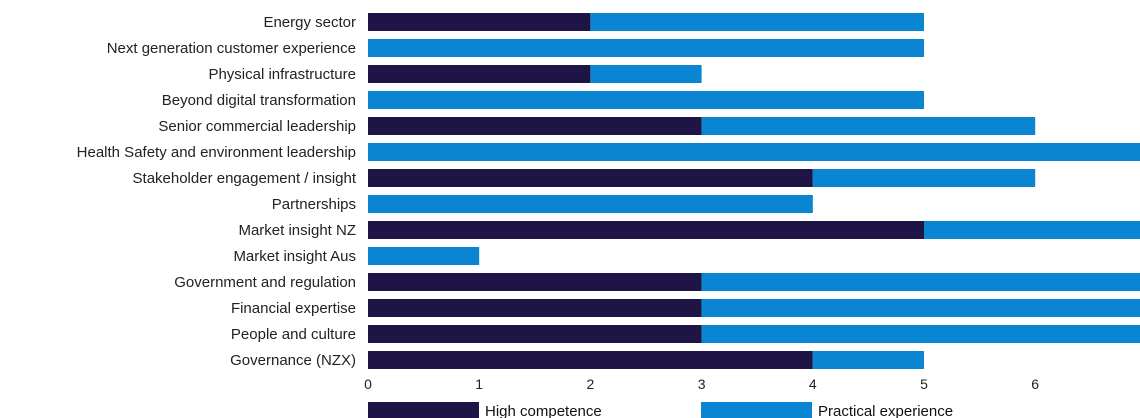 The image size is (1140, 418). What do you see at coordinates (813, 384) in the screenshot?
I see `x-tick-label: 4` at bounding box center [813, 384].